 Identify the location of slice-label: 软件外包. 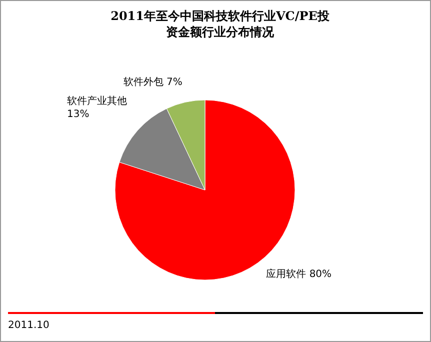
(143, 82).